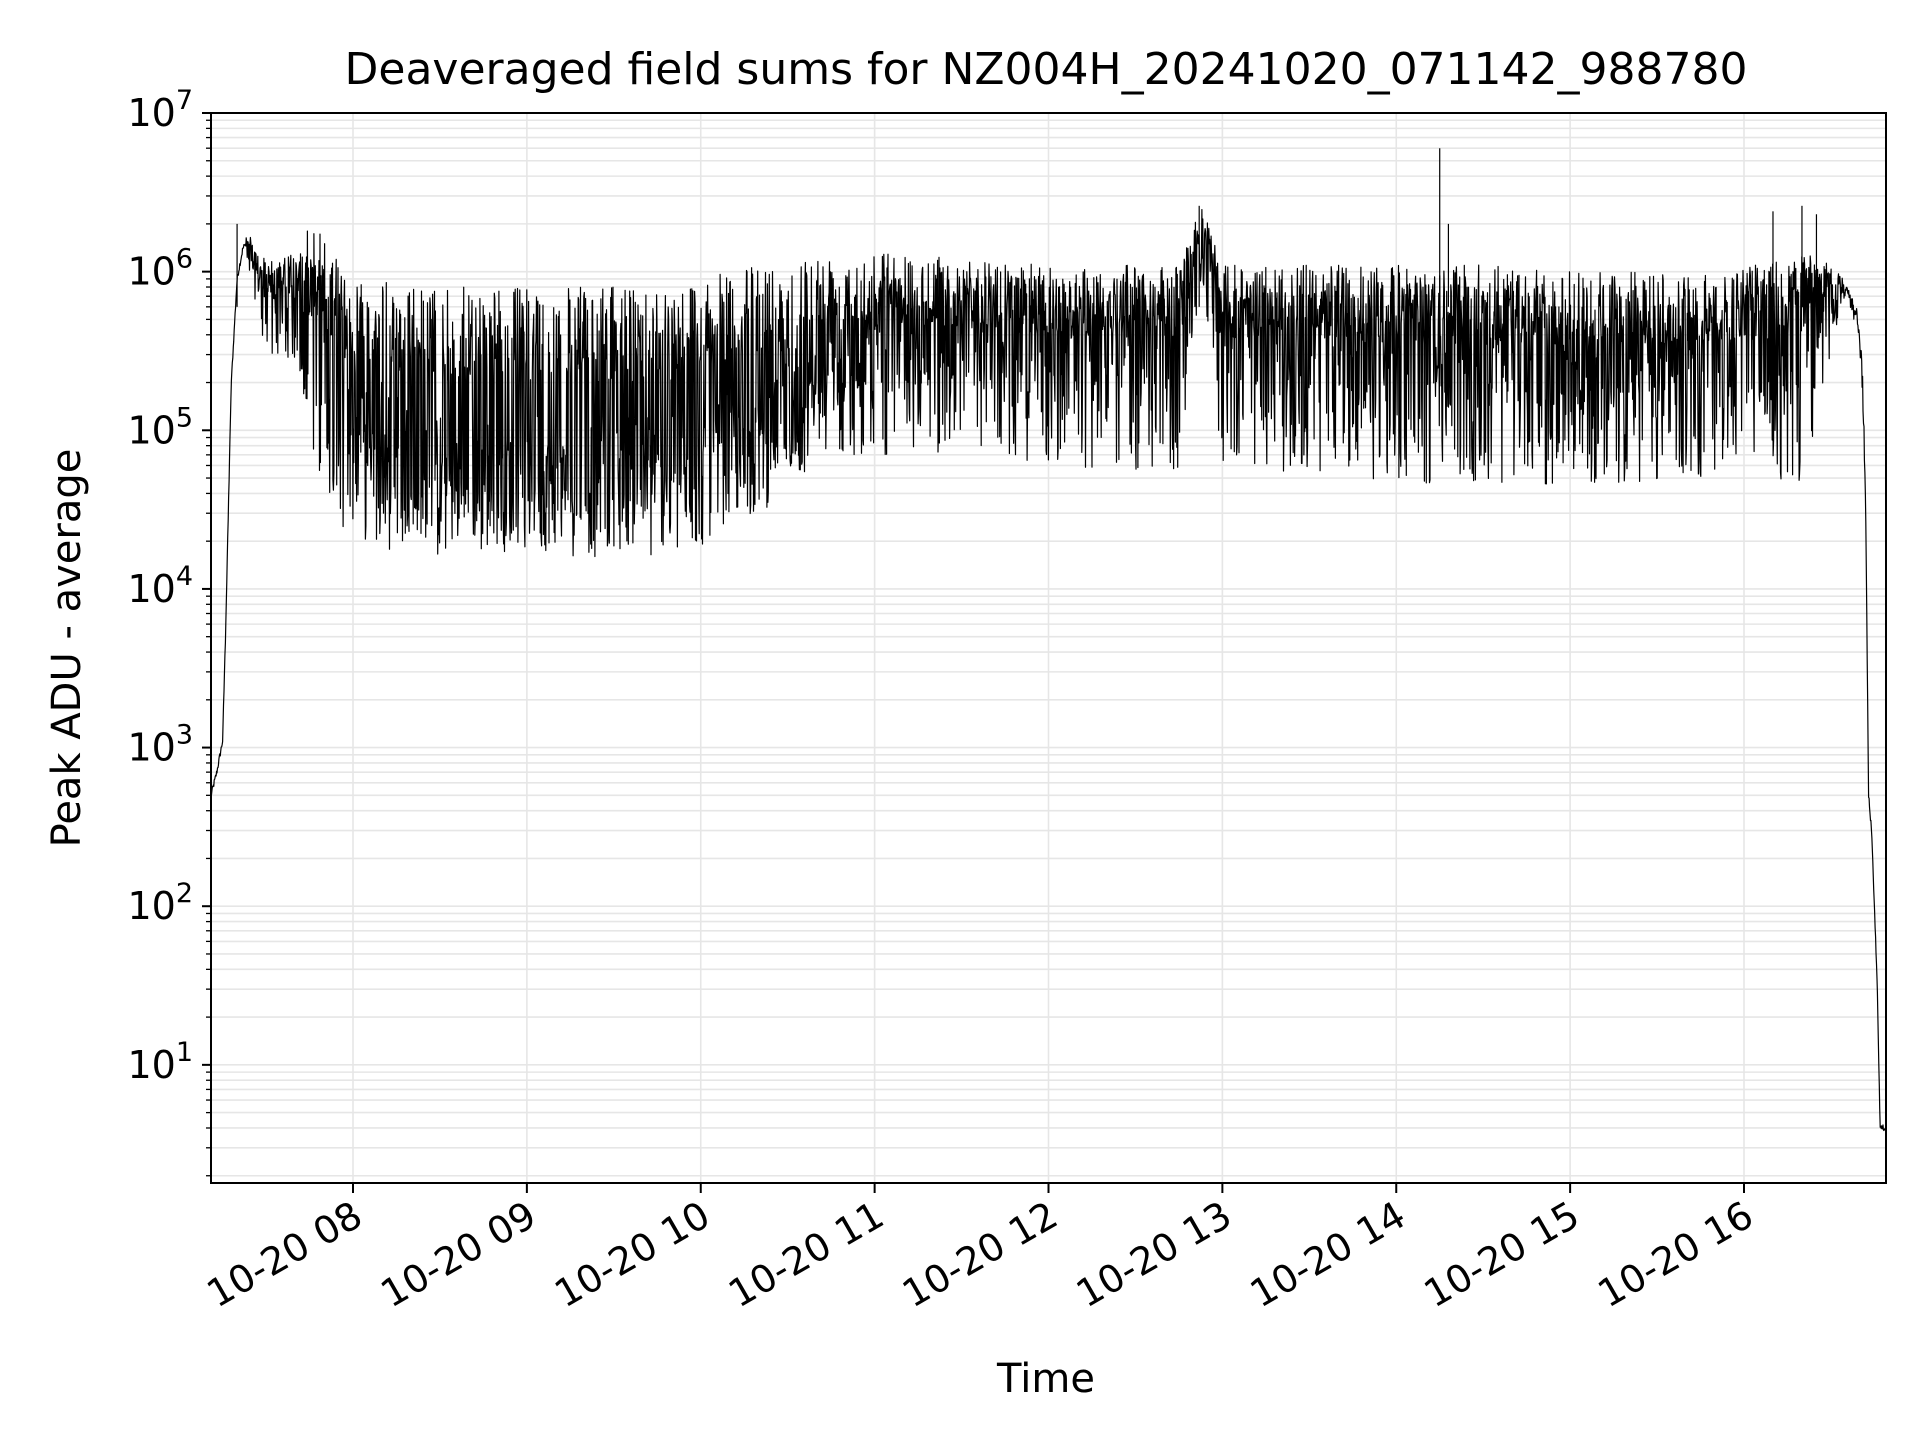 Image resolution: width=1920 pixels, height=1440 pixels. What do you see at coordinates (160, 1062) in the screenshot?
I see `y-tick-label: 101` at bounding box center [160, 1062].